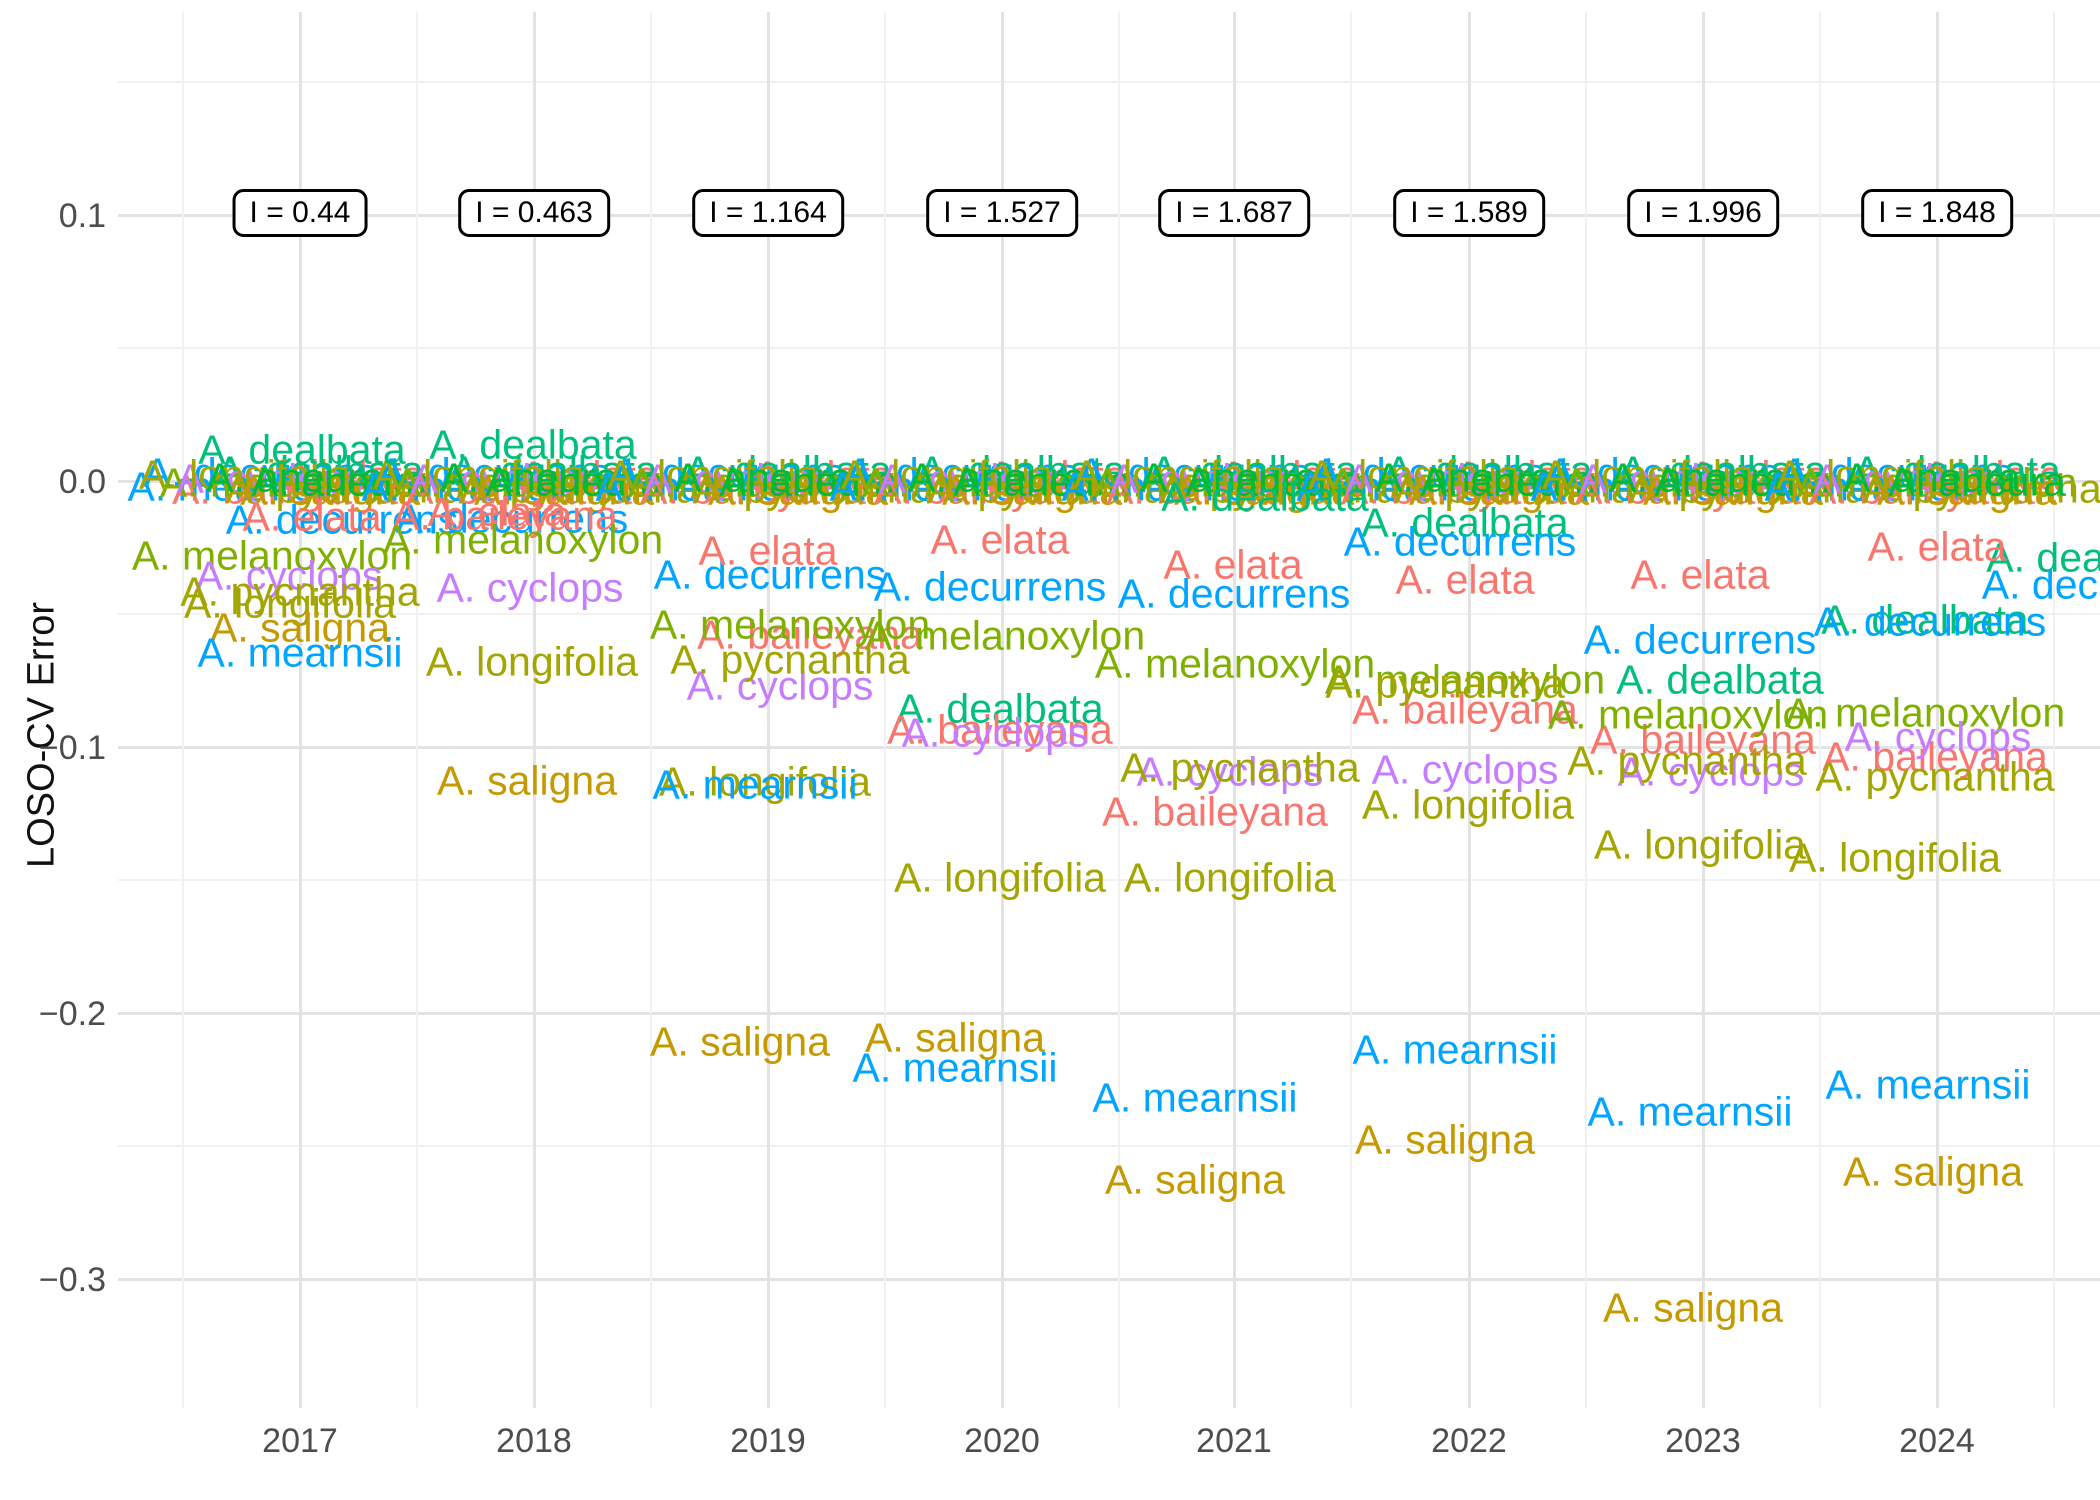 Image resolution: width=2100 pixels, height=1500 pixels. What do you see at coordinates (1937, 213) in the screenshot?
I see `i-statistic-box: I = 1.848` at bounding box center [1937, 213].